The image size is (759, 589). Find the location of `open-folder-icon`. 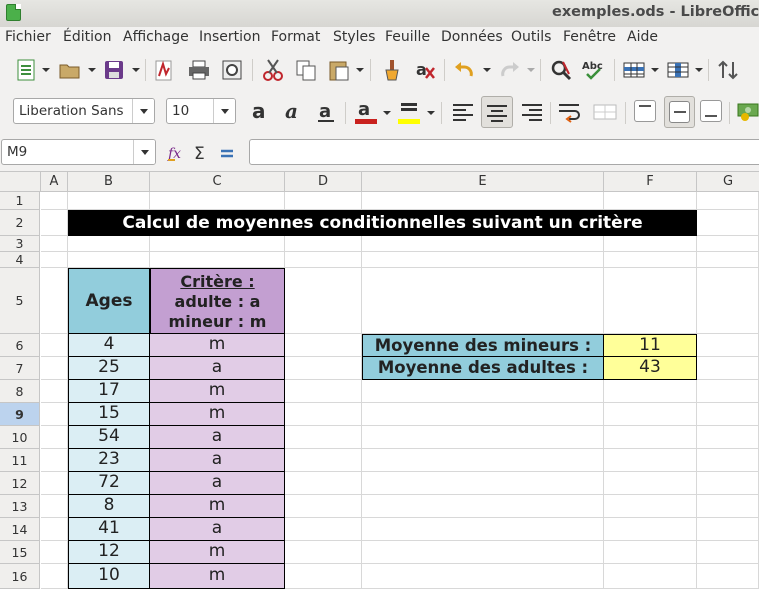

open-folder-icon is located at coordinates (70, 70).